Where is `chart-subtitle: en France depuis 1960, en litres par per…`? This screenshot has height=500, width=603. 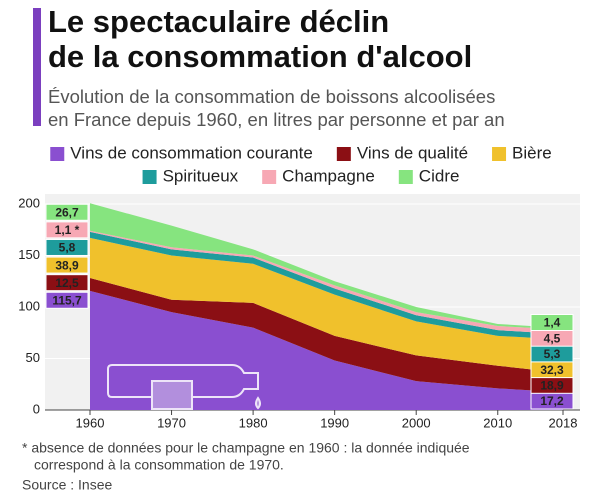 chart-subtitle: en France depuis 1960, en litres par per… is located at coordinates (276, 119).